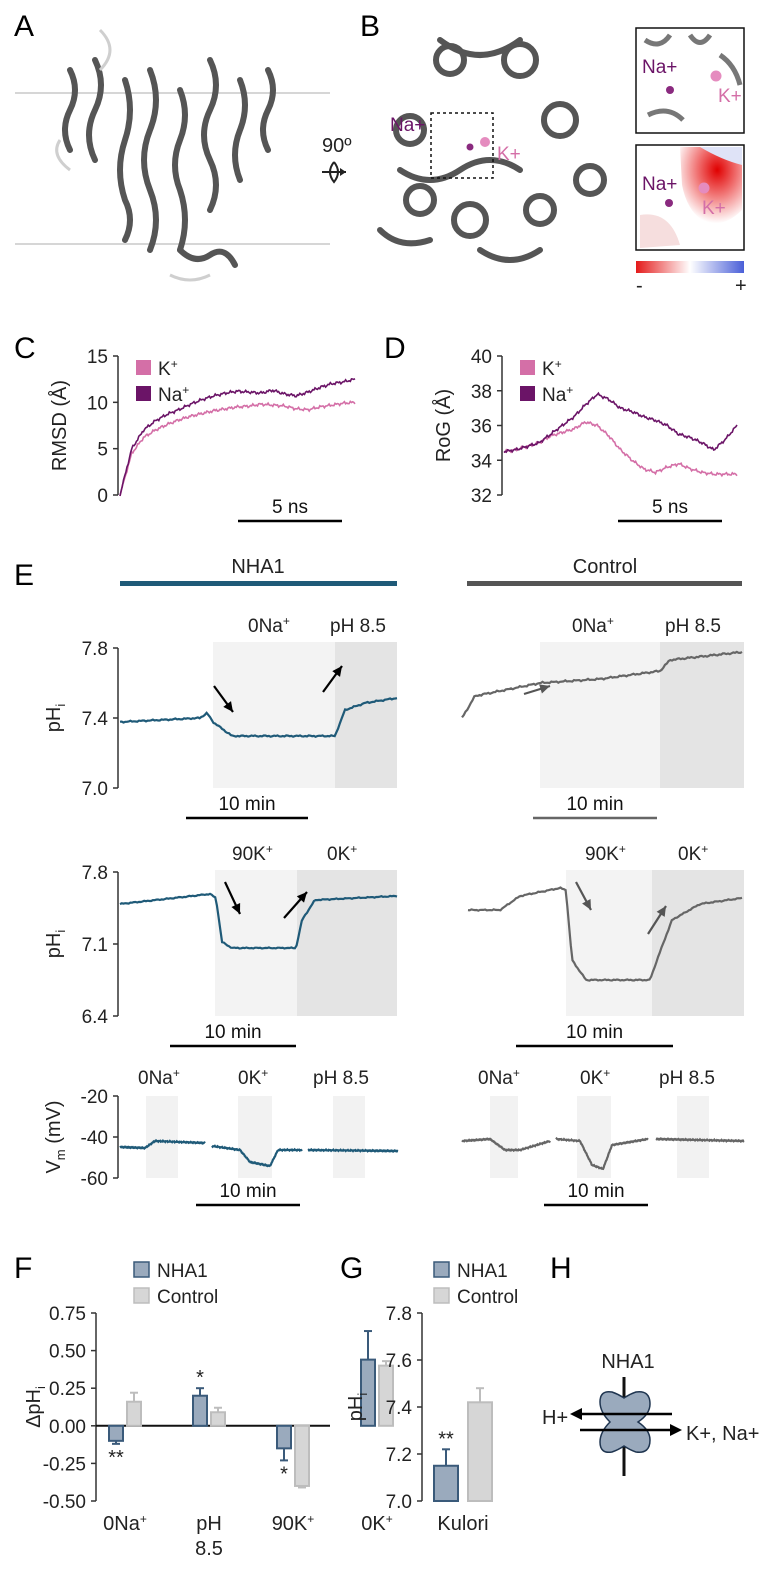 This screenshot has width=769, height=1583. I want to click on y-tick-label: -60, so click(94, 1179).